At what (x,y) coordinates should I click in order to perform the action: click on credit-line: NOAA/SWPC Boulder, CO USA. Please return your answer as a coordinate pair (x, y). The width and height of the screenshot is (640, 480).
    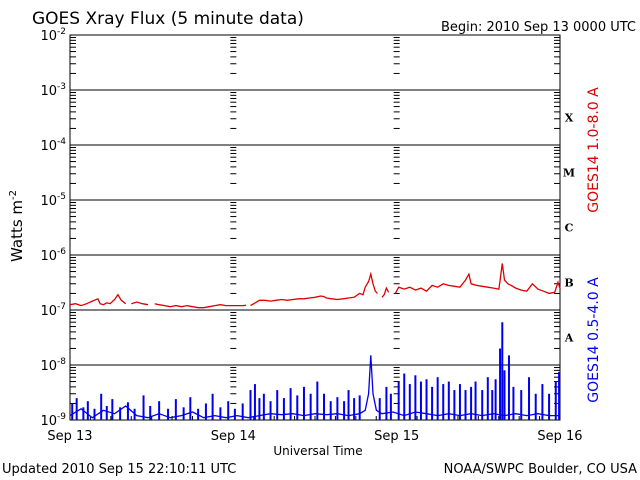
    Looking at the image, I should click on (540, 469).